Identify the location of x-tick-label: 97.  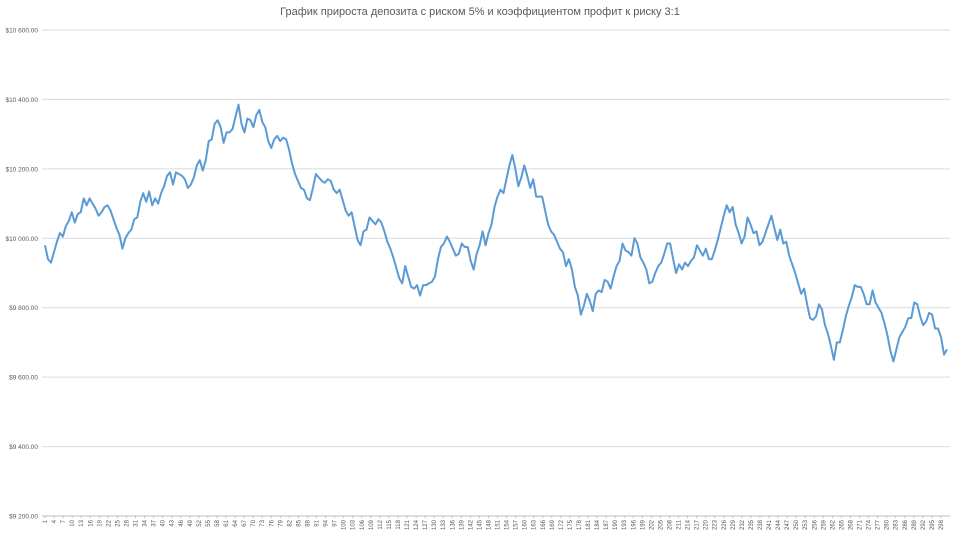
(336, 522).